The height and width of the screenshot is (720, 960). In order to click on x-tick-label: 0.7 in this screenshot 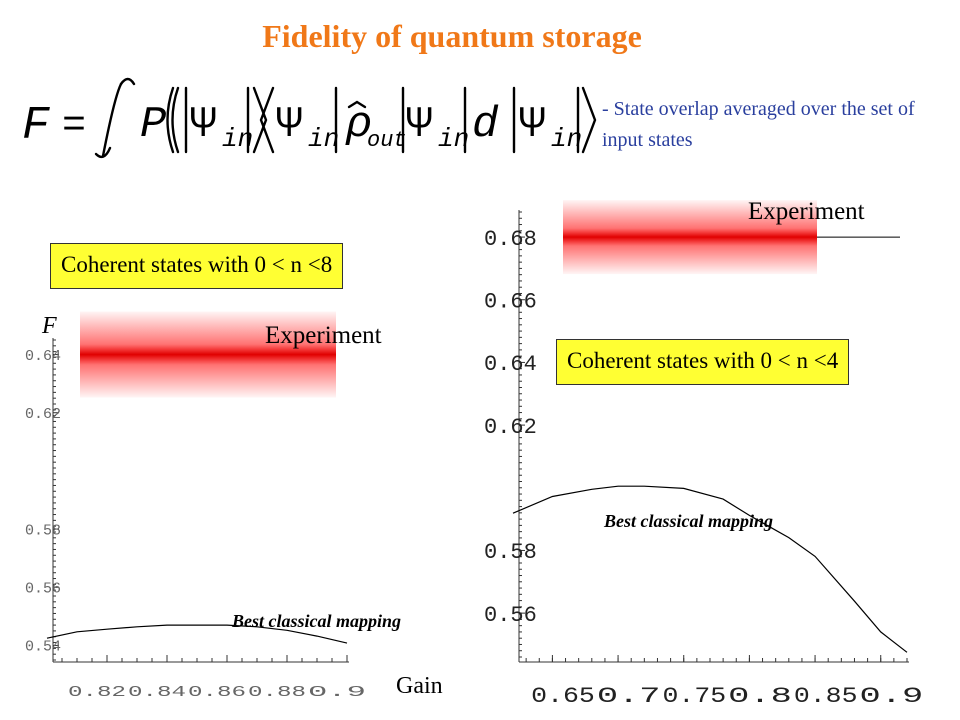, I will do `click(629, 696)`.